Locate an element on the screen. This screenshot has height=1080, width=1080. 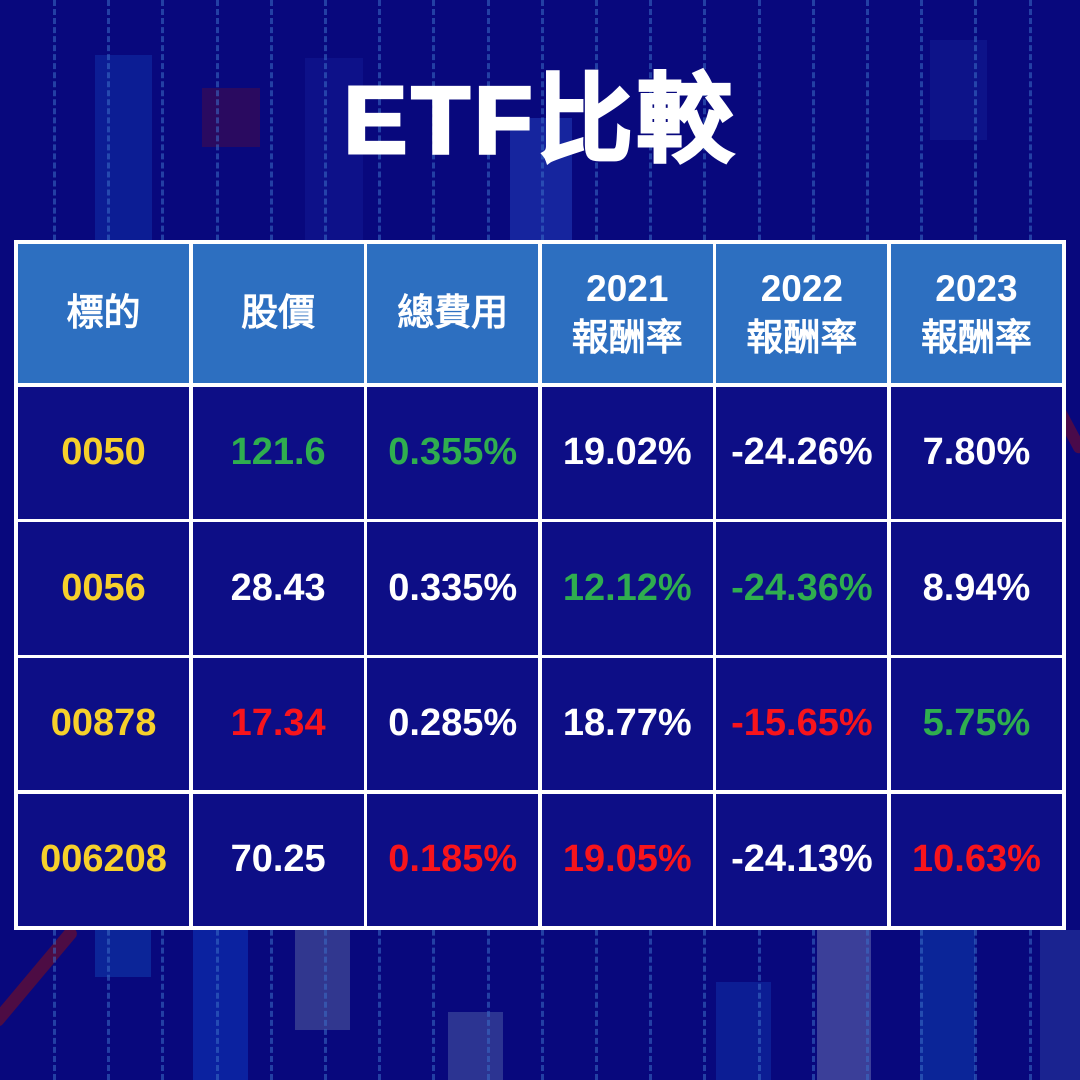
value-cell: 70.25 is located at coordinates (278, 859).